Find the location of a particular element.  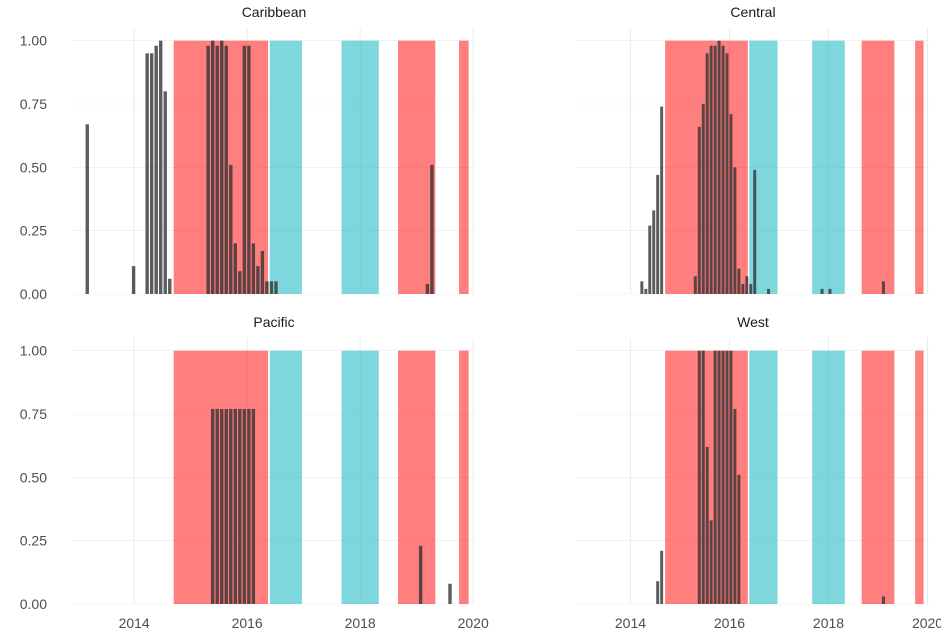

panel-title: West is located at coordinates (753, 322).